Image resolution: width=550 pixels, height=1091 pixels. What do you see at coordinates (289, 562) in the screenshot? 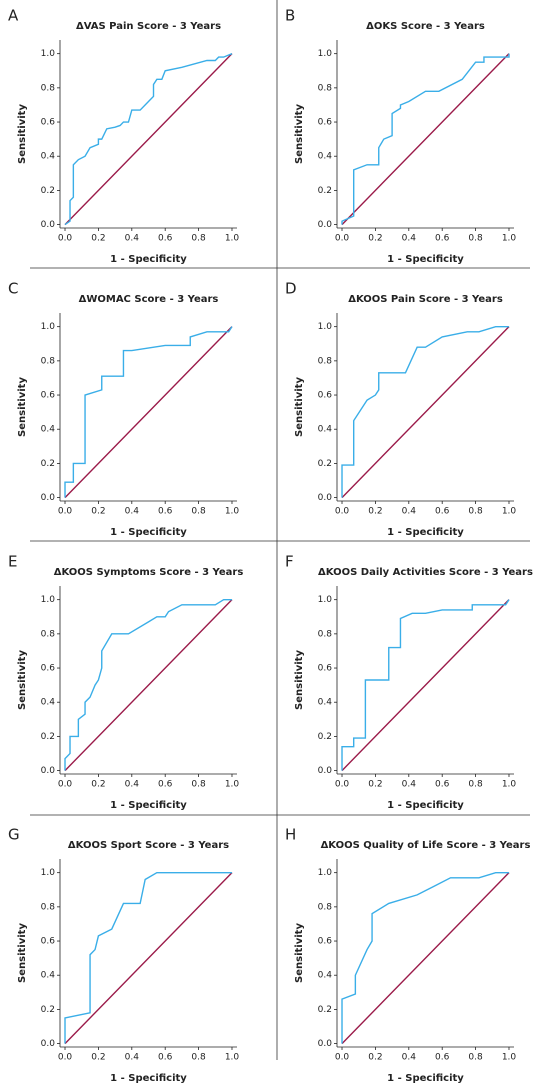
I see `panel-letter: F` at bounding box center [289, 562].